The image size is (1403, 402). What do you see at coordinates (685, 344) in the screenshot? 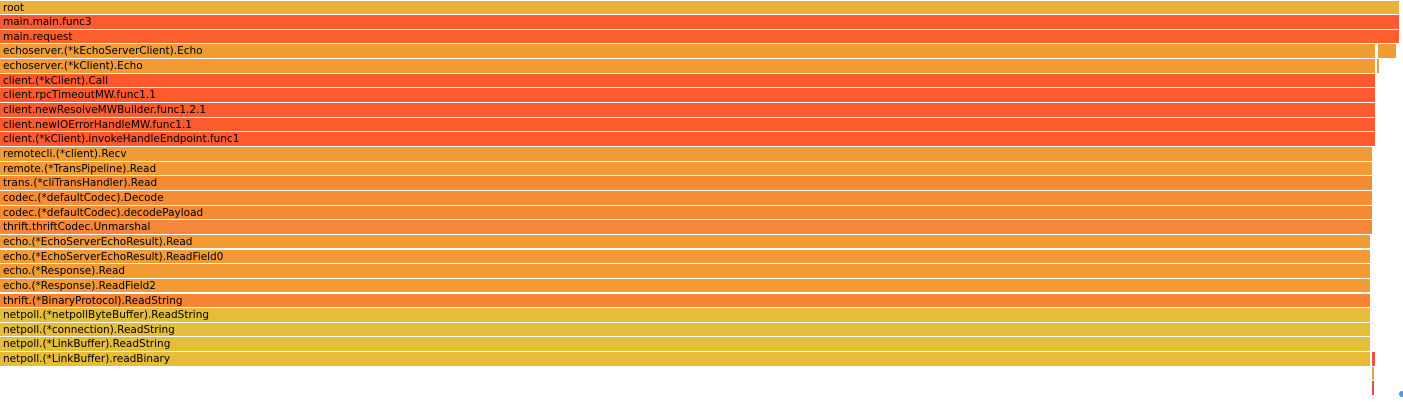
I see `flame-frame: netpoll.(*LinkBuffer).ReadString` at bounding box center [685, 344].